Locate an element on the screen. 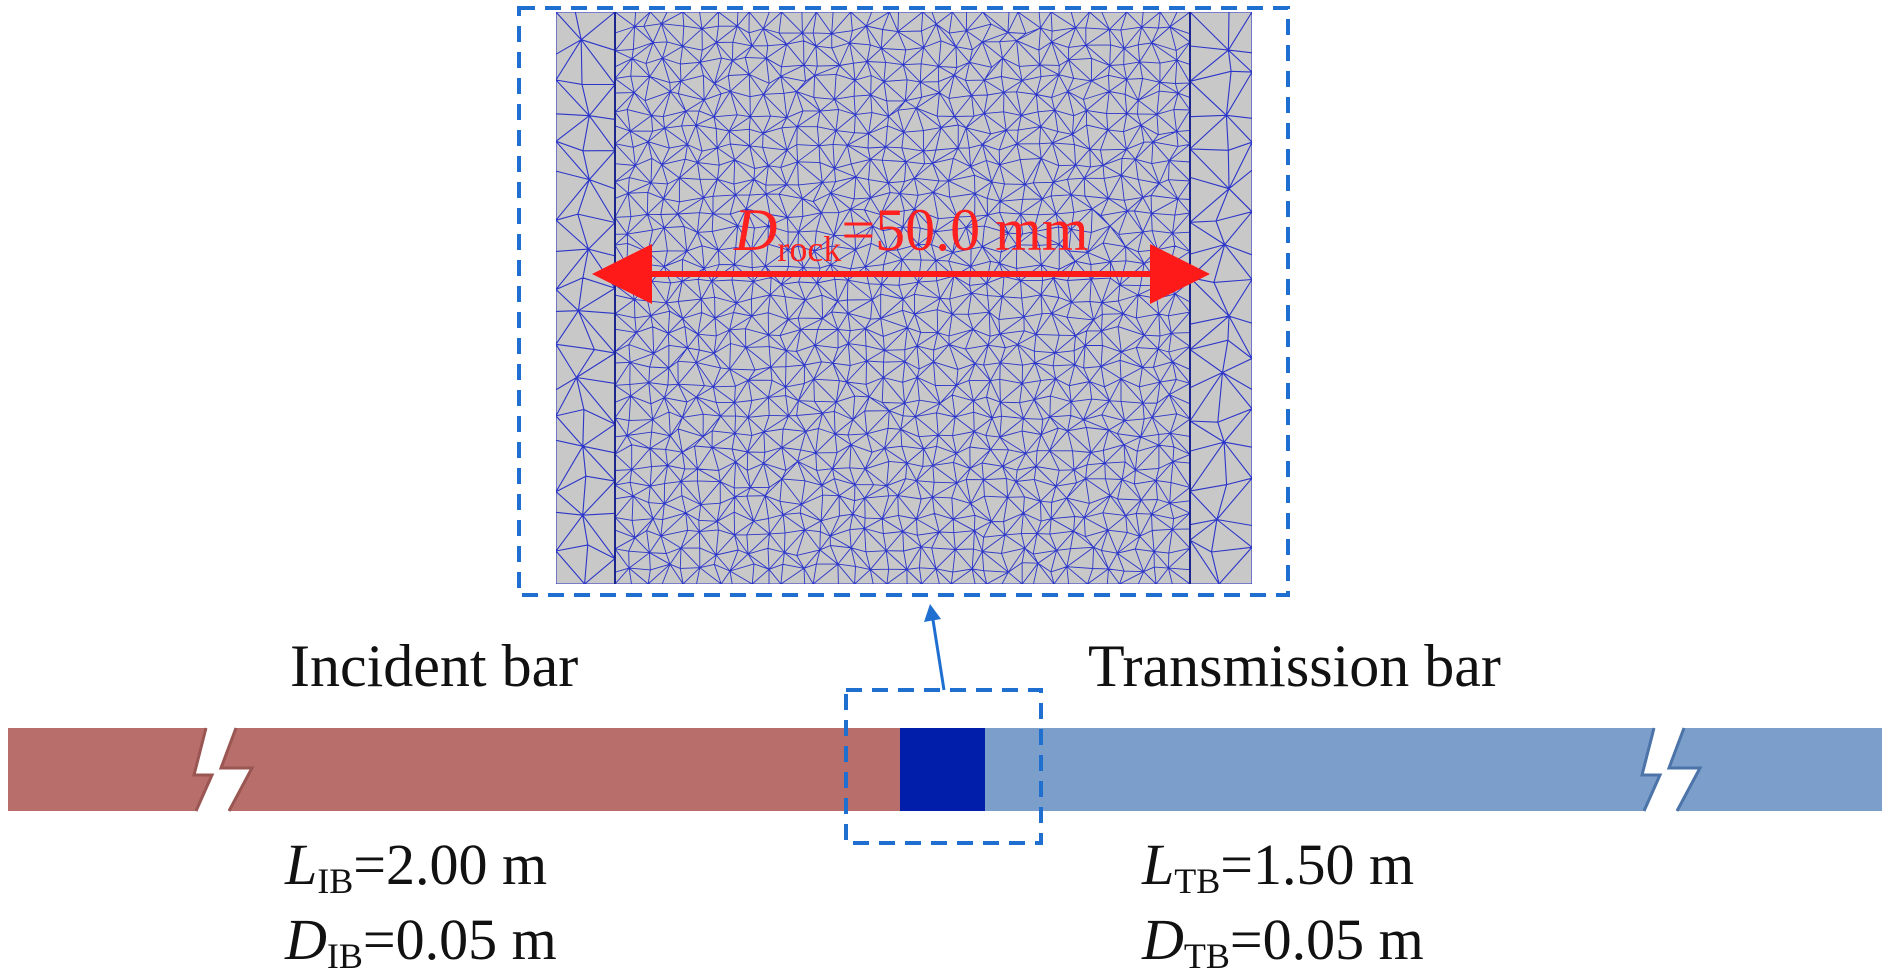 The height and width of the screenshot is (977, 1890). incident-length-param: LIB=2.00 m is located at coordinates (416, 868).